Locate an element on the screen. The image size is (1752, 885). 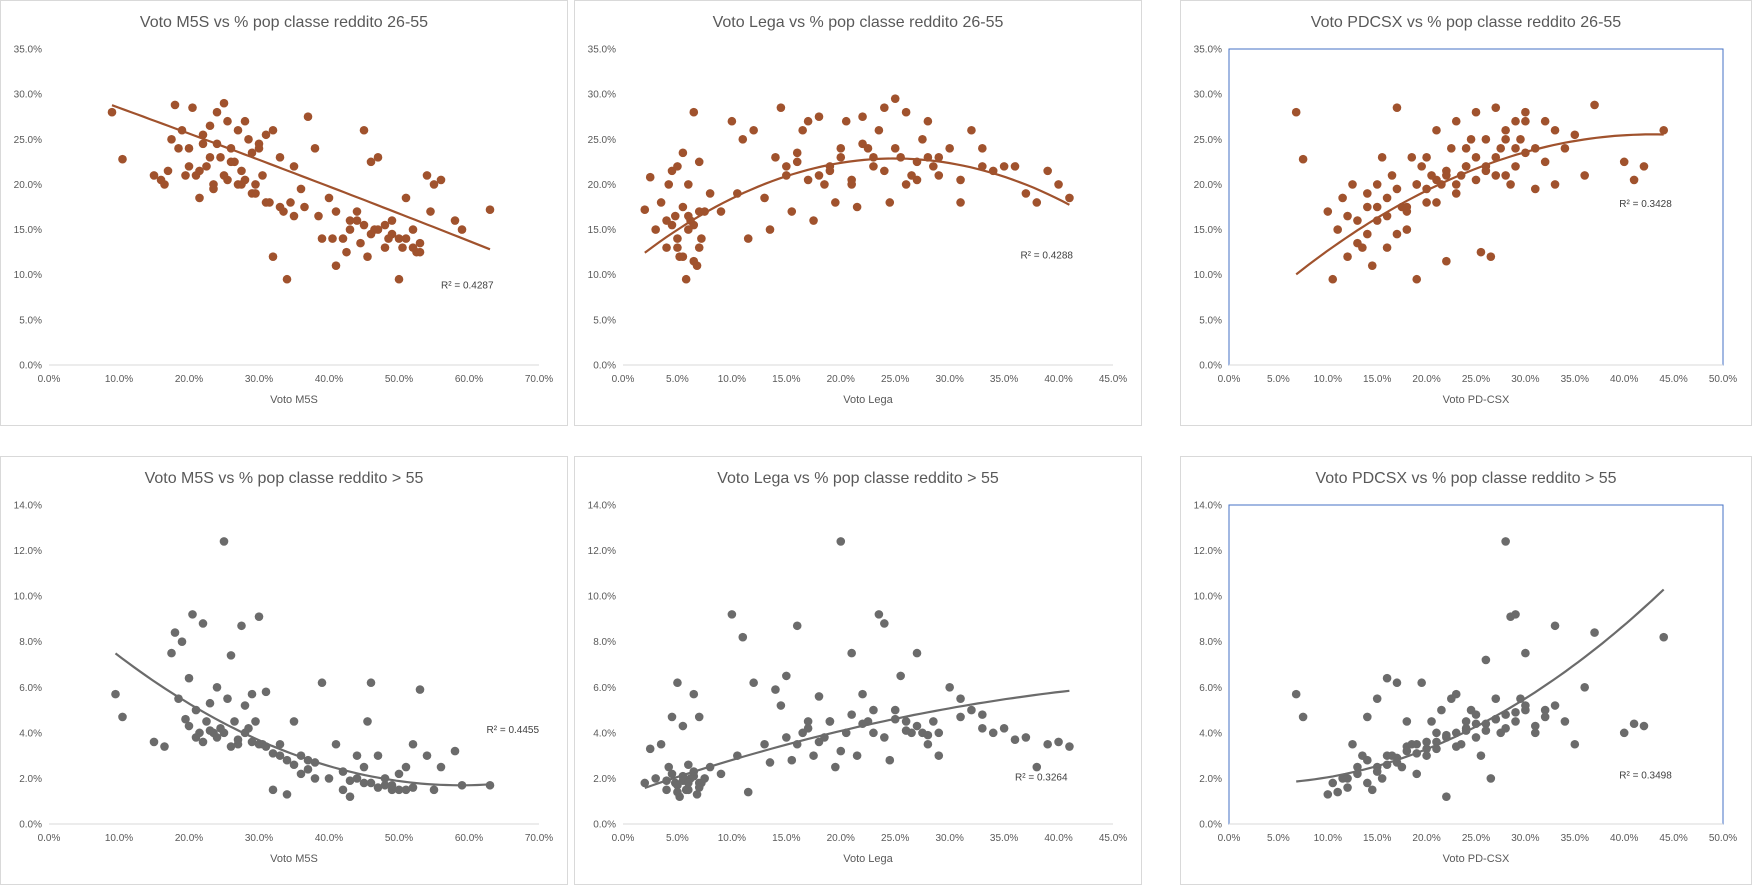
y-tick-label: 14.0% is located at coordinates (28, 506).